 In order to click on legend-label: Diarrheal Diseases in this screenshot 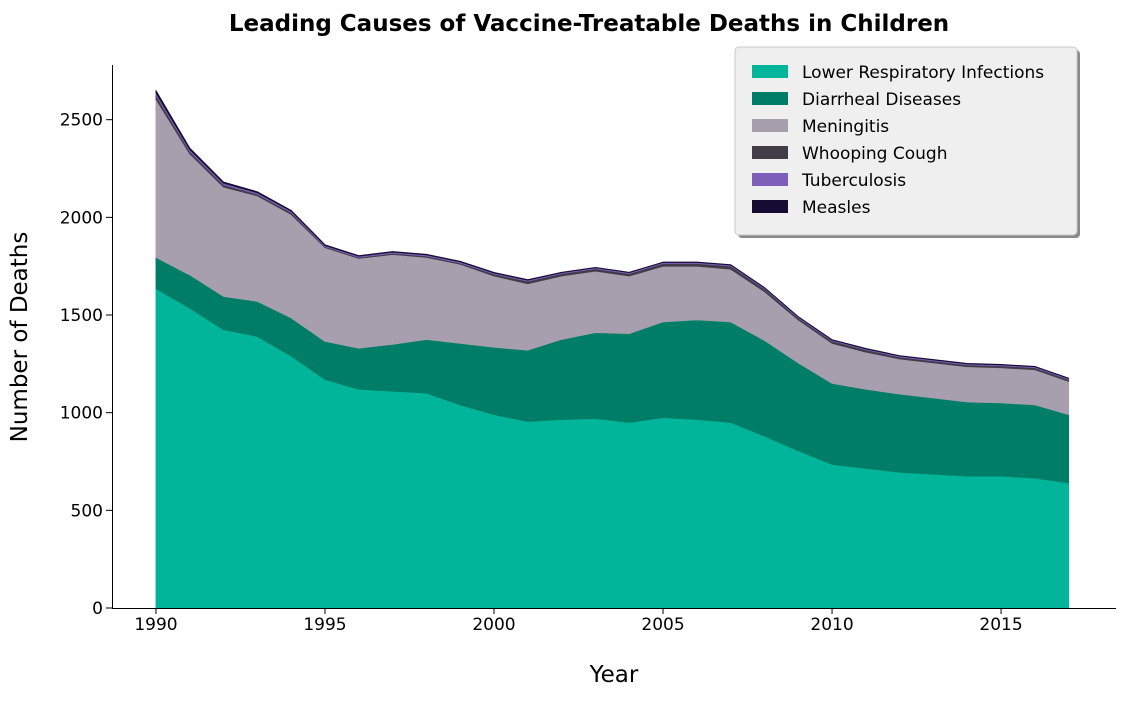, I will do `click(881, 100)`.